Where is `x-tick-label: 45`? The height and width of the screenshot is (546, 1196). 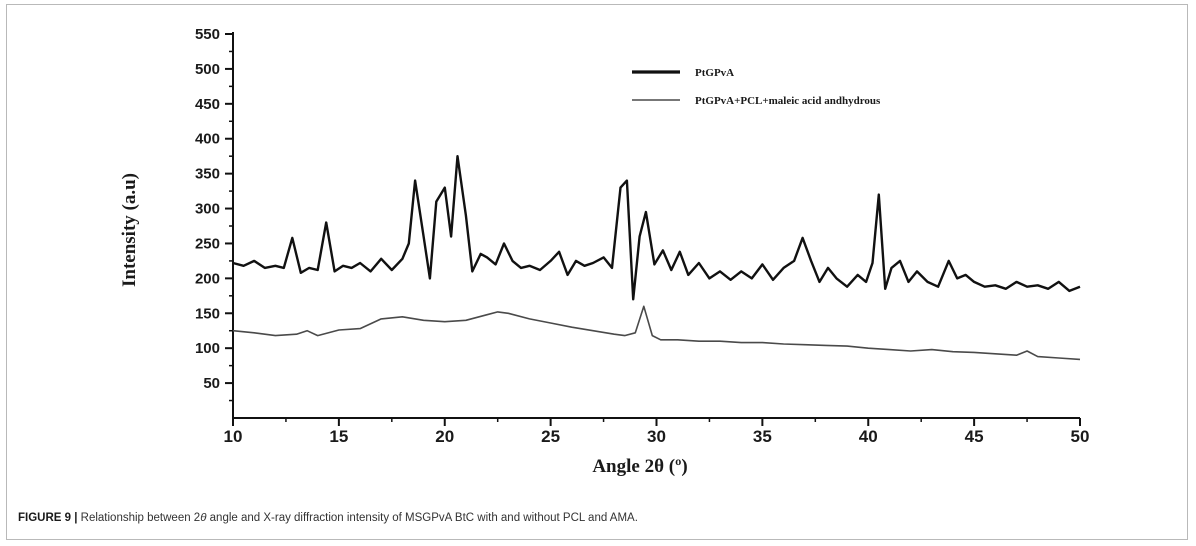
x-tick-label: 45 is located at coordinates (974, 436).